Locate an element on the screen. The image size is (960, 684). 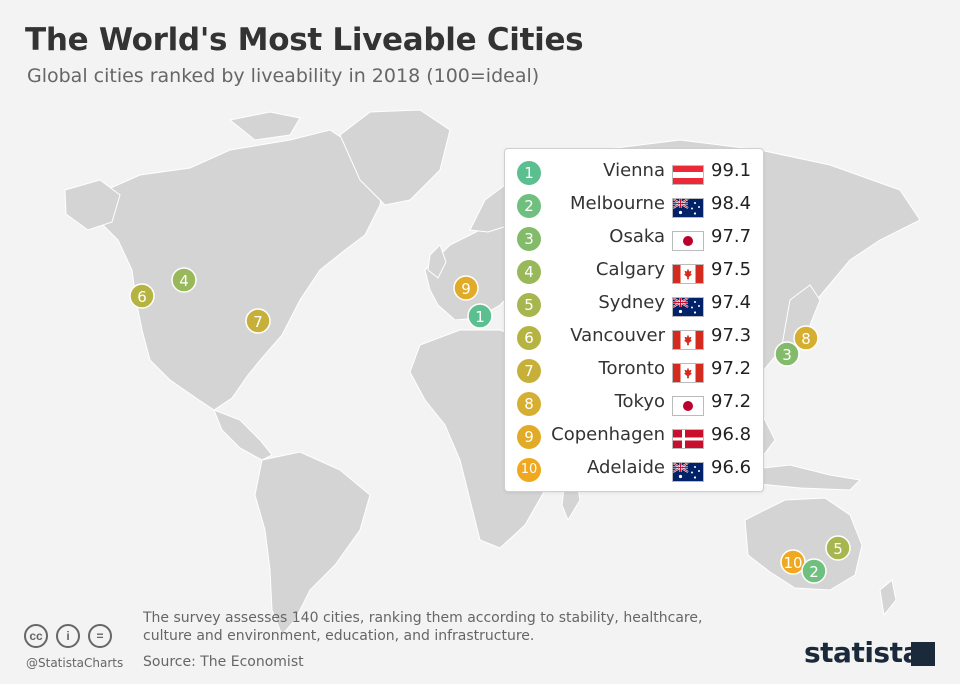
attribution-icon: i is located at coordinates (68, 636).